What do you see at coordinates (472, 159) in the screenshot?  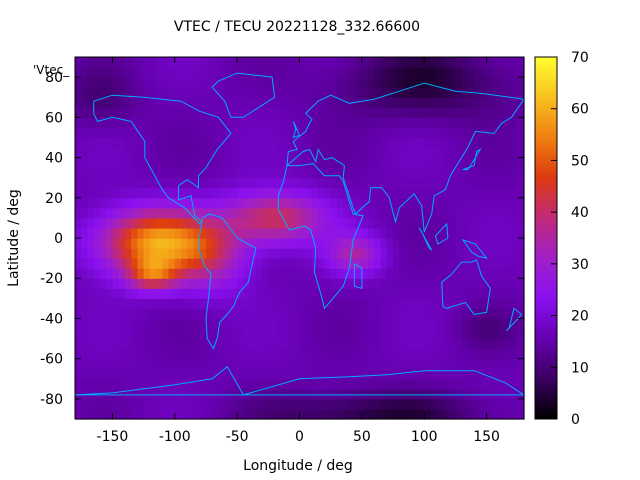 I see `coastline-path` at bounding box center [472, 159].